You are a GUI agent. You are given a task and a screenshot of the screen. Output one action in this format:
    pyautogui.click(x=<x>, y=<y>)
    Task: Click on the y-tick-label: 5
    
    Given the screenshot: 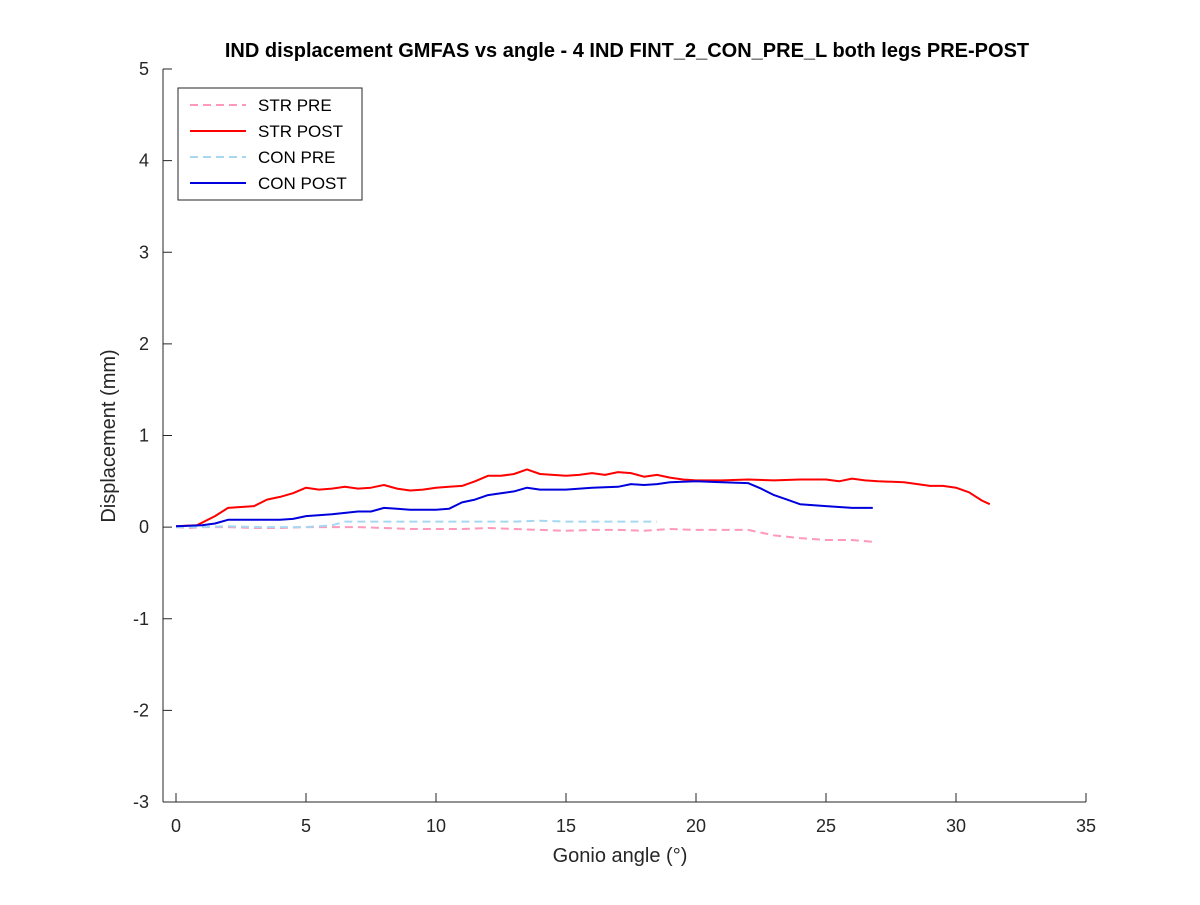 What is the action you would take?
    pyautogui.click(x=144, y=69)
    